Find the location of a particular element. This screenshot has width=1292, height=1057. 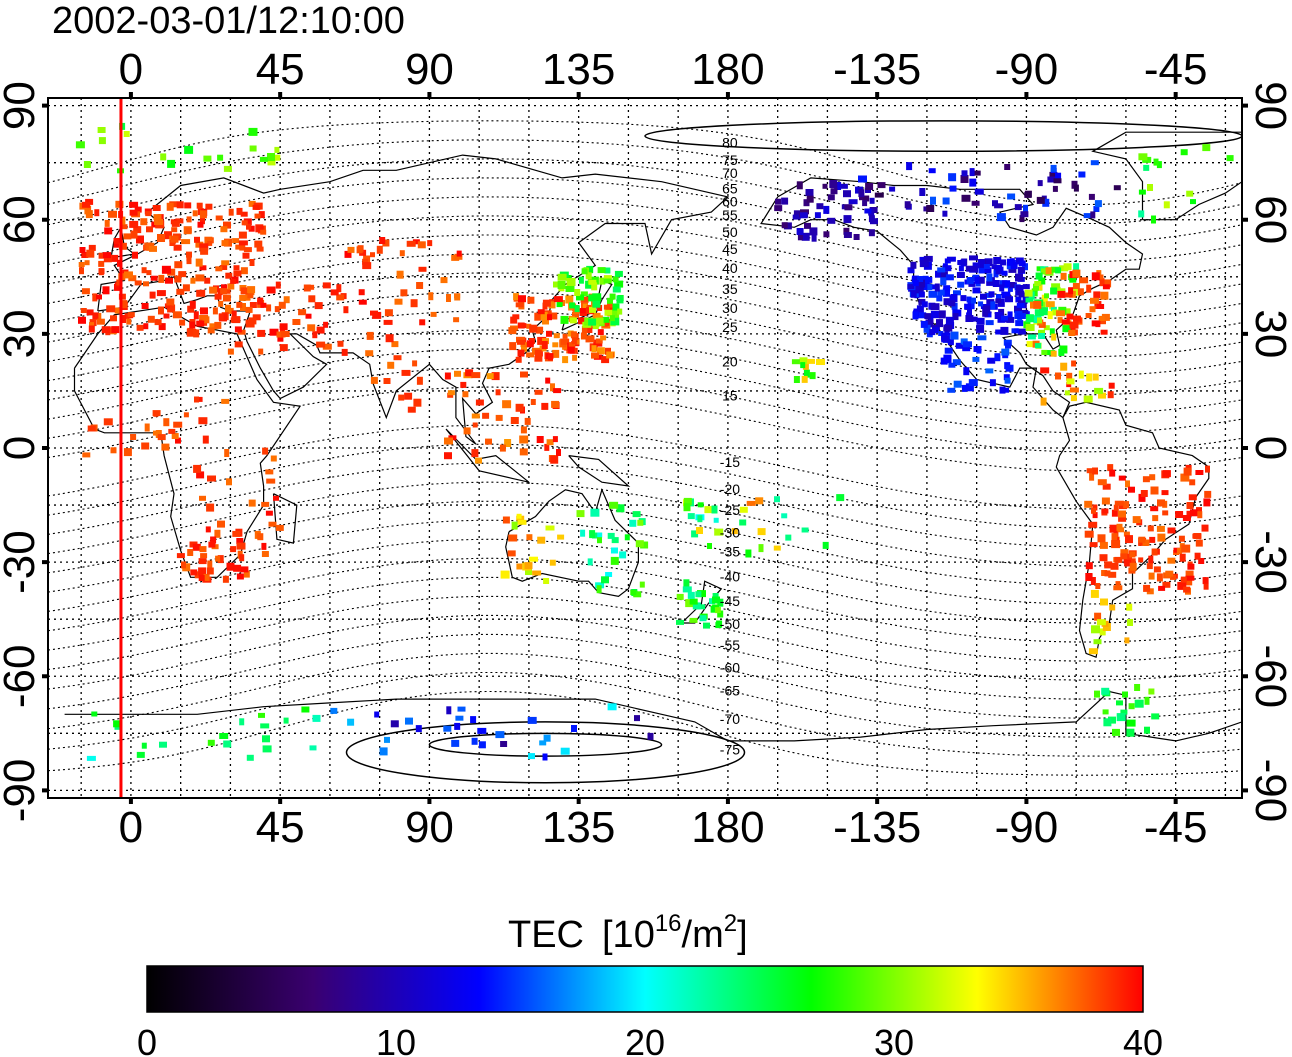

colorbar is located at coordinates (645, 989).